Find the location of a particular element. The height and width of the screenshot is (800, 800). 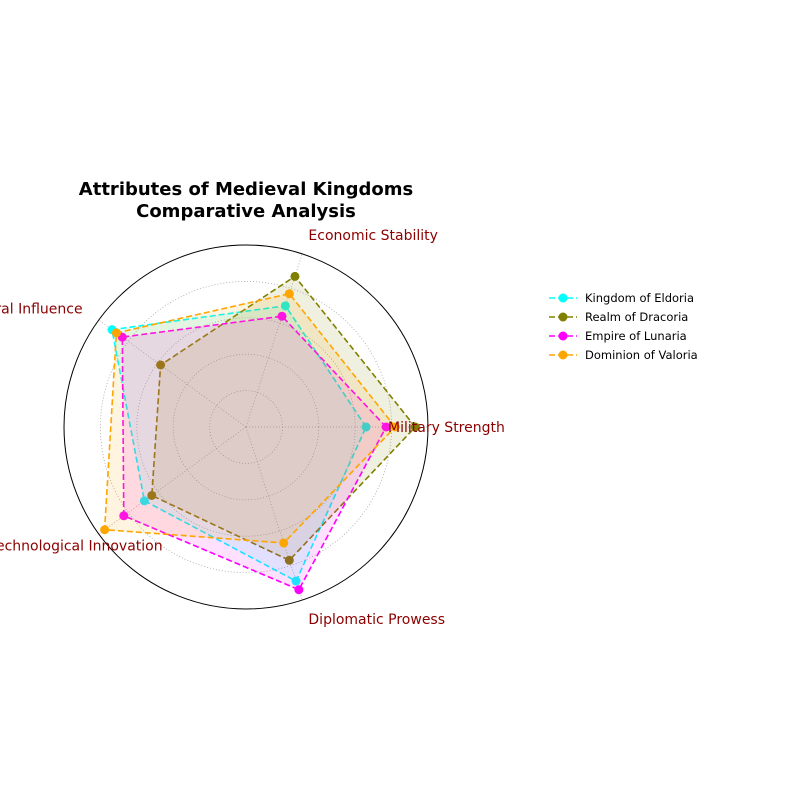

chart-title-line-2: Comparative Analysis is located at coordinates (246, 211).